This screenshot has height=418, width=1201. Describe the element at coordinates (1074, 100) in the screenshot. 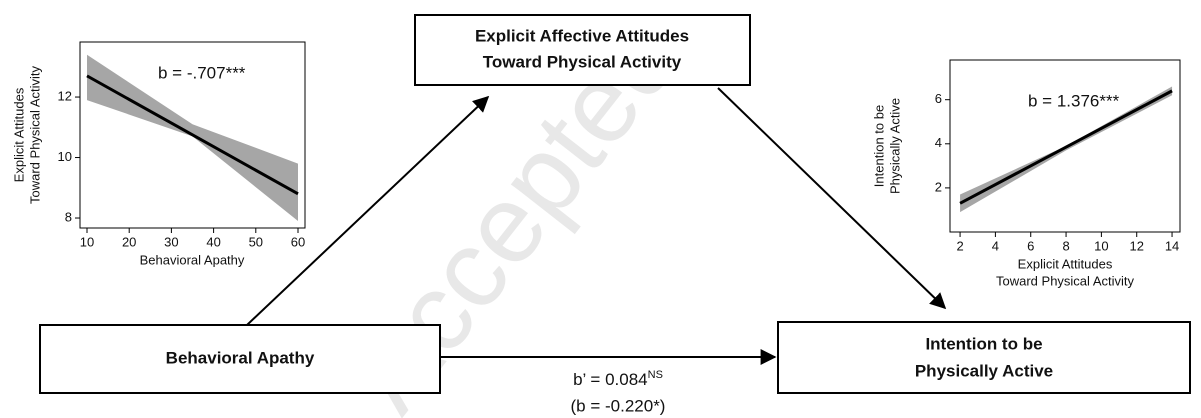

I see `annotation: b = 1.376***` at that location.